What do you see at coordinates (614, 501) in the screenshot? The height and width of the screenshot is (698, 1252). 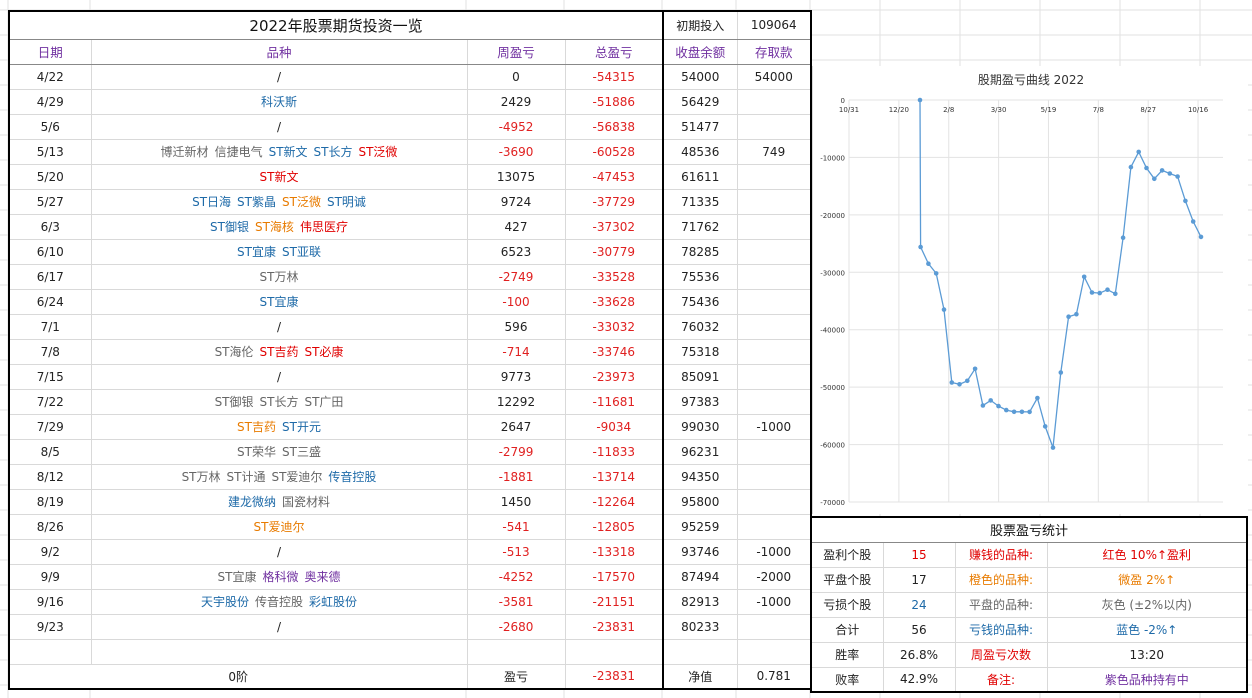 I see `total-pnl-cell: -12264` at bounding box center [614, 501].